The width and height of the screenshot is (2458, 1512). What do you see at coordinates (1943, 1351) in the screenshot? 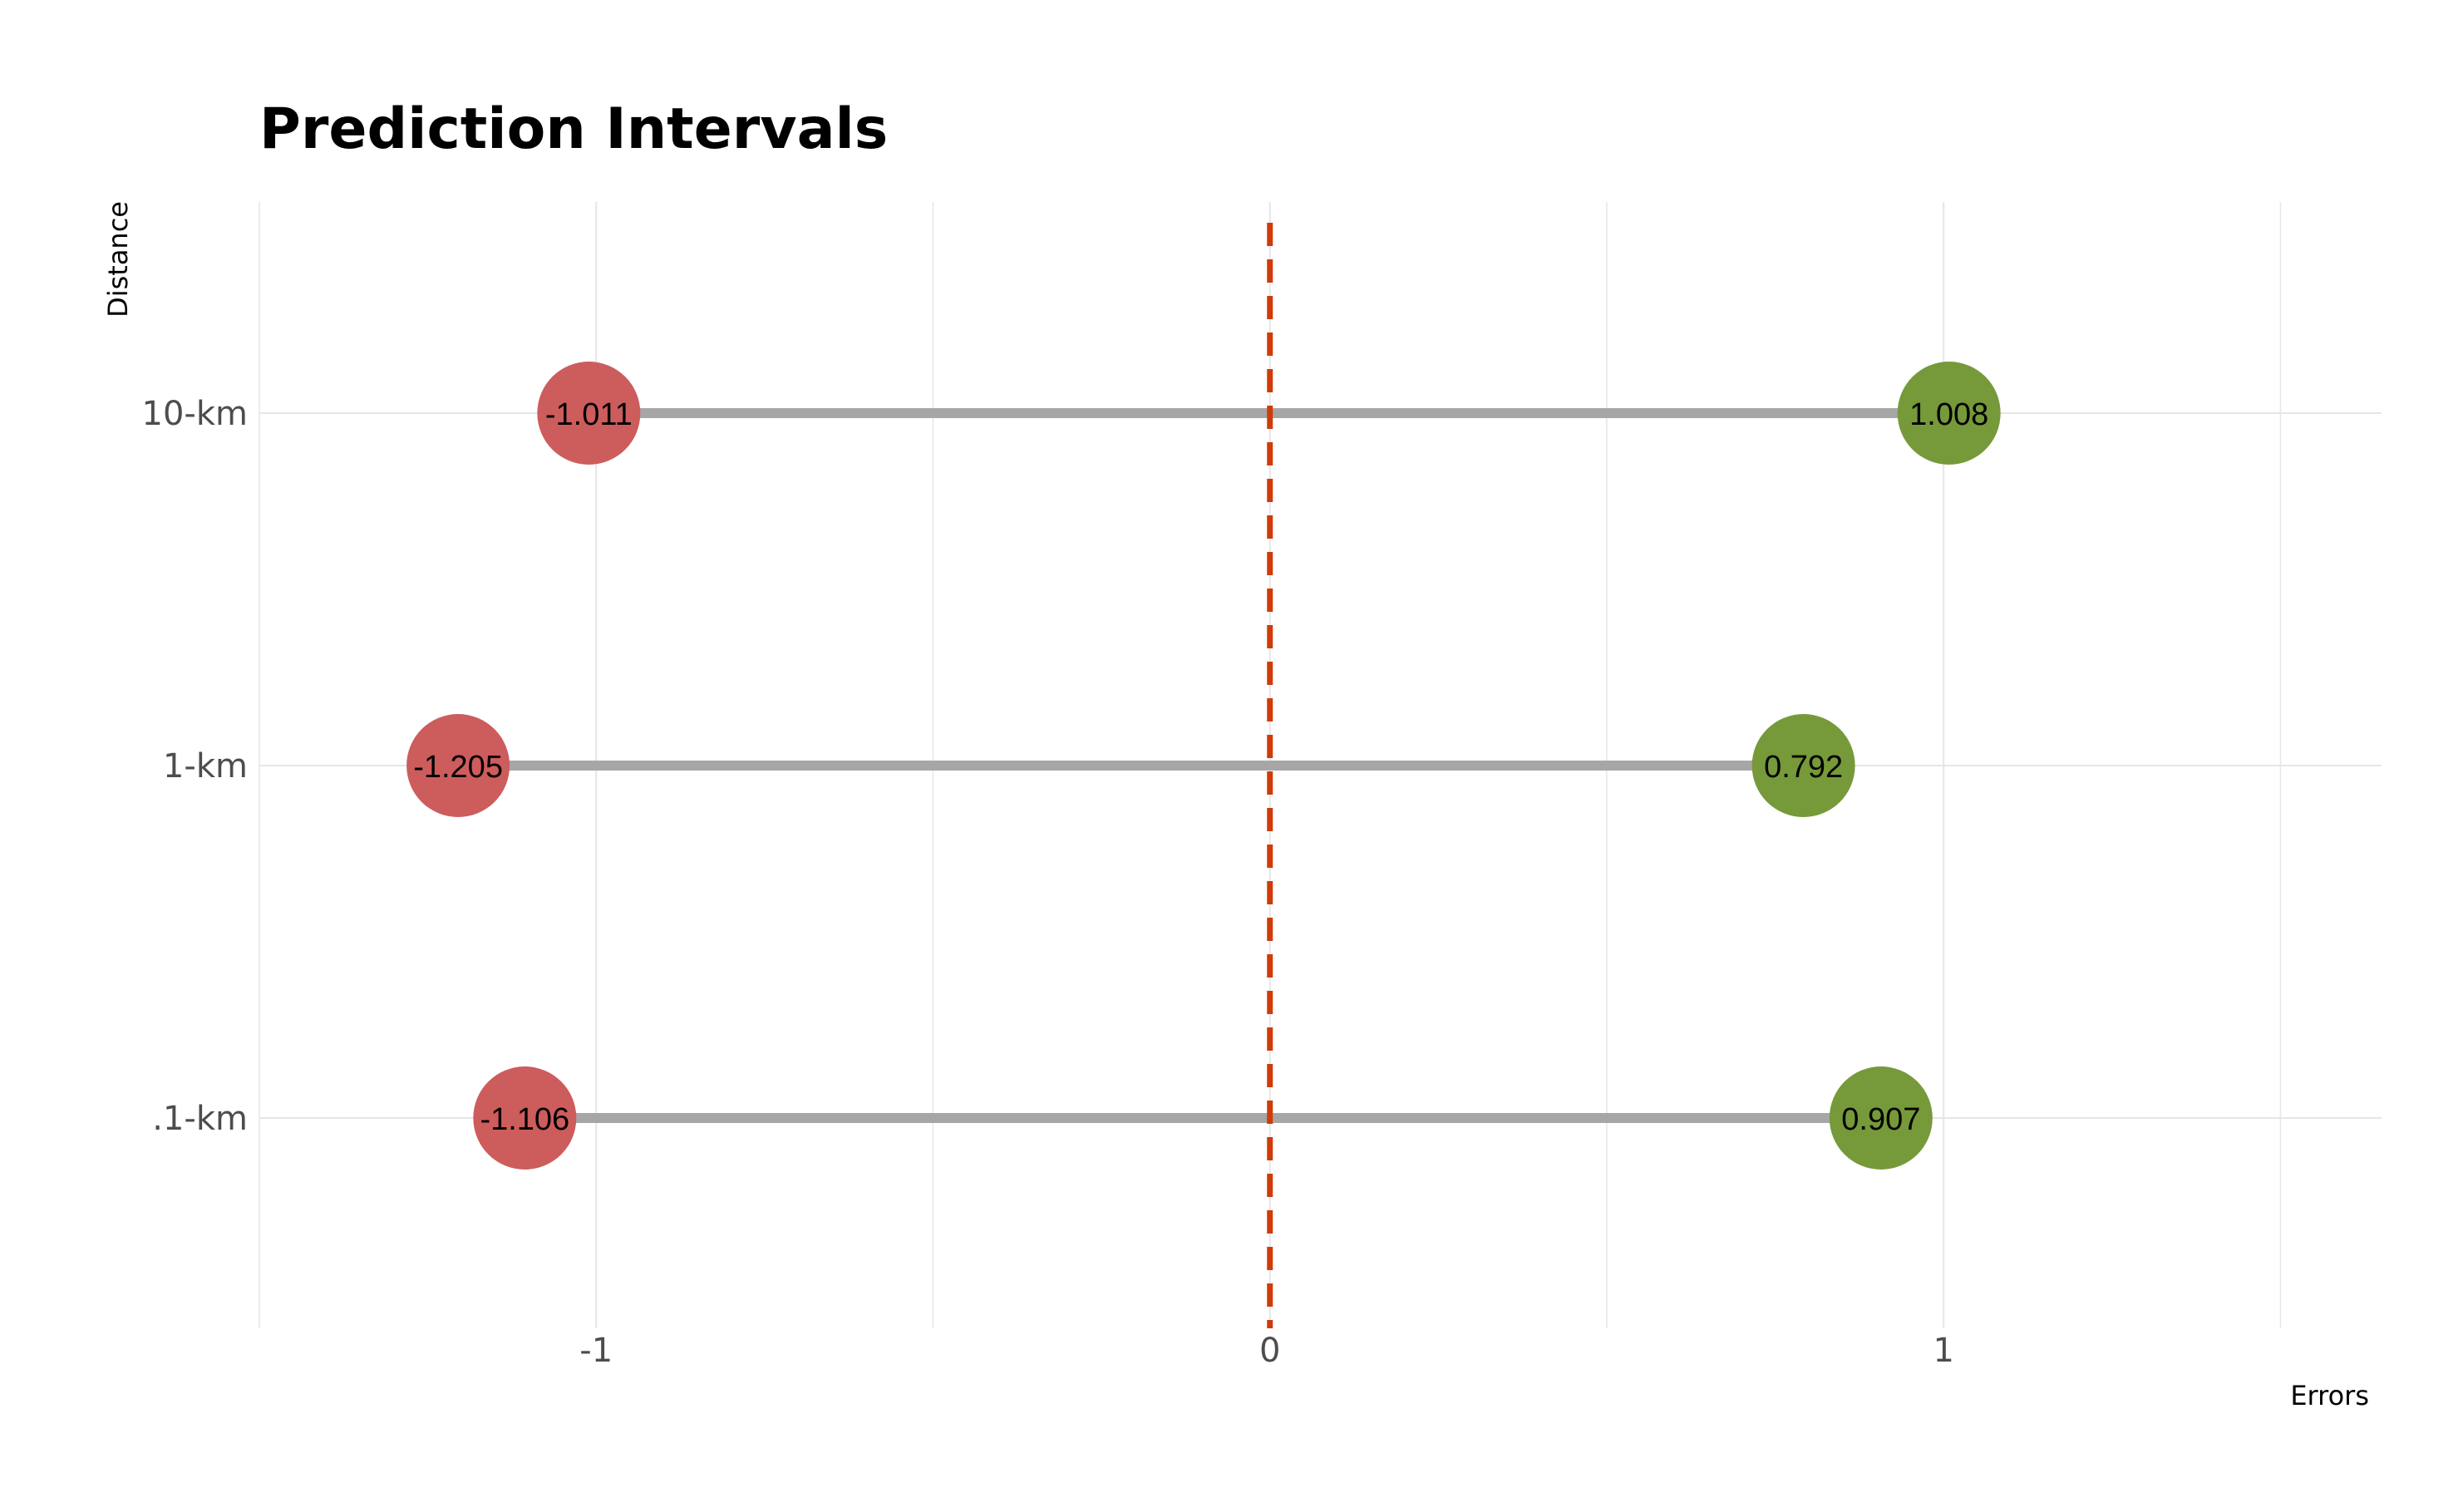
I see `x-tick-label: 1` at bounding box center [1943, 1351].